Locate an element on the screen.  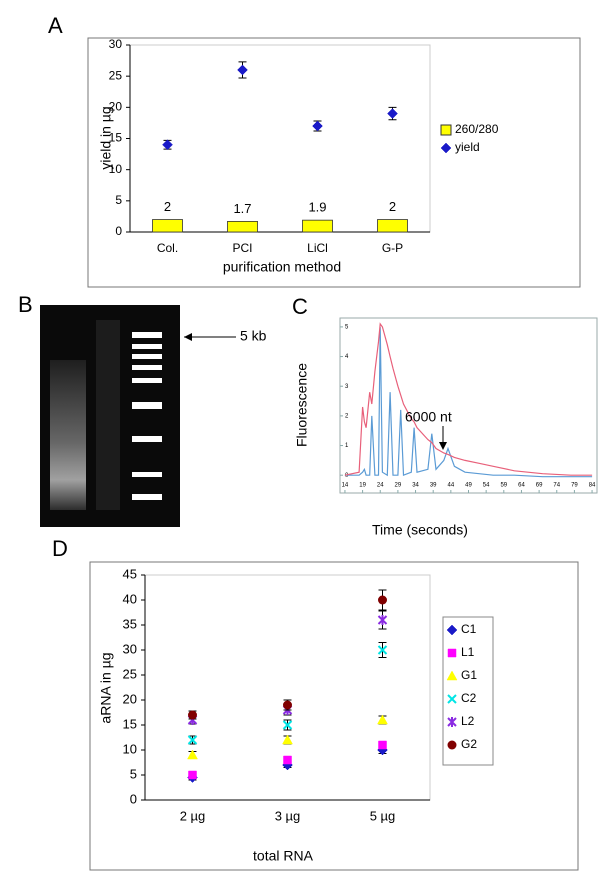
plot-area is located at coordinates (280, 138).